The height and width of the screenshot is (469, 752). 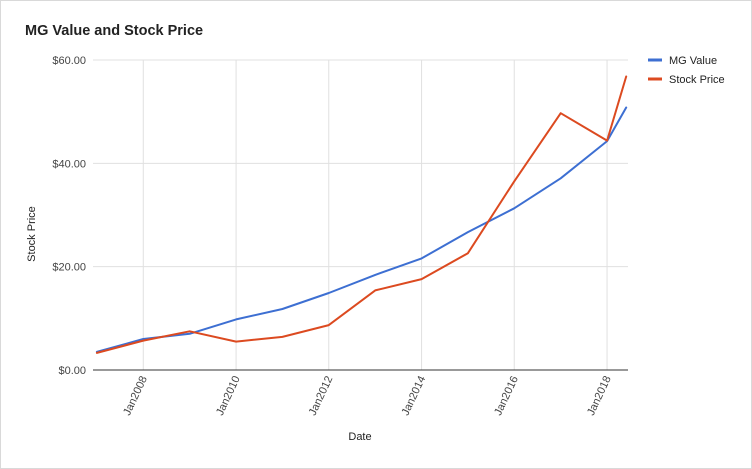 I want to click on chart-title: MG Value and Stock Price, so click(x=114, y=31).